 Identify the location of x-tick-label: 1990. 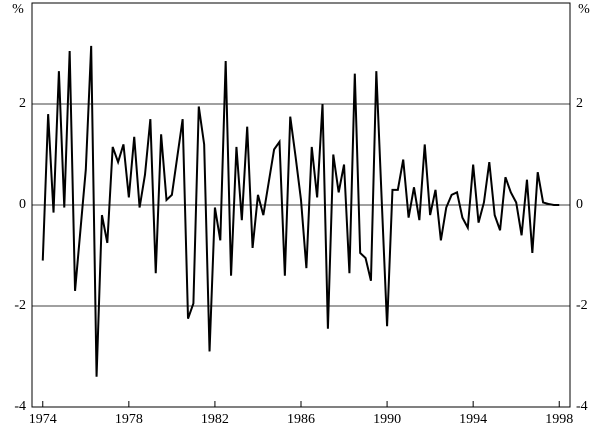
(387, 419).